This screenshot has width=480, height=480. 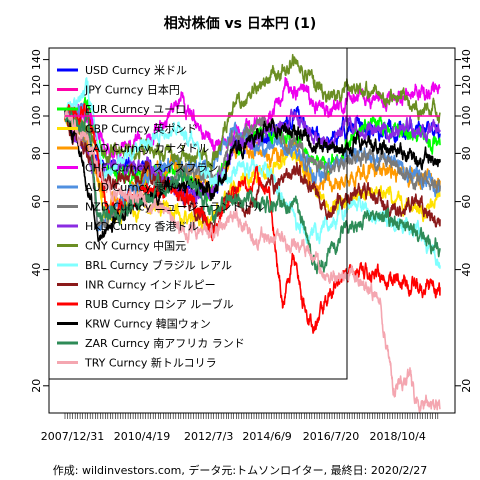 I want to click on legend-label: INR Curncy インドルピー, so click(x=150, y=285).